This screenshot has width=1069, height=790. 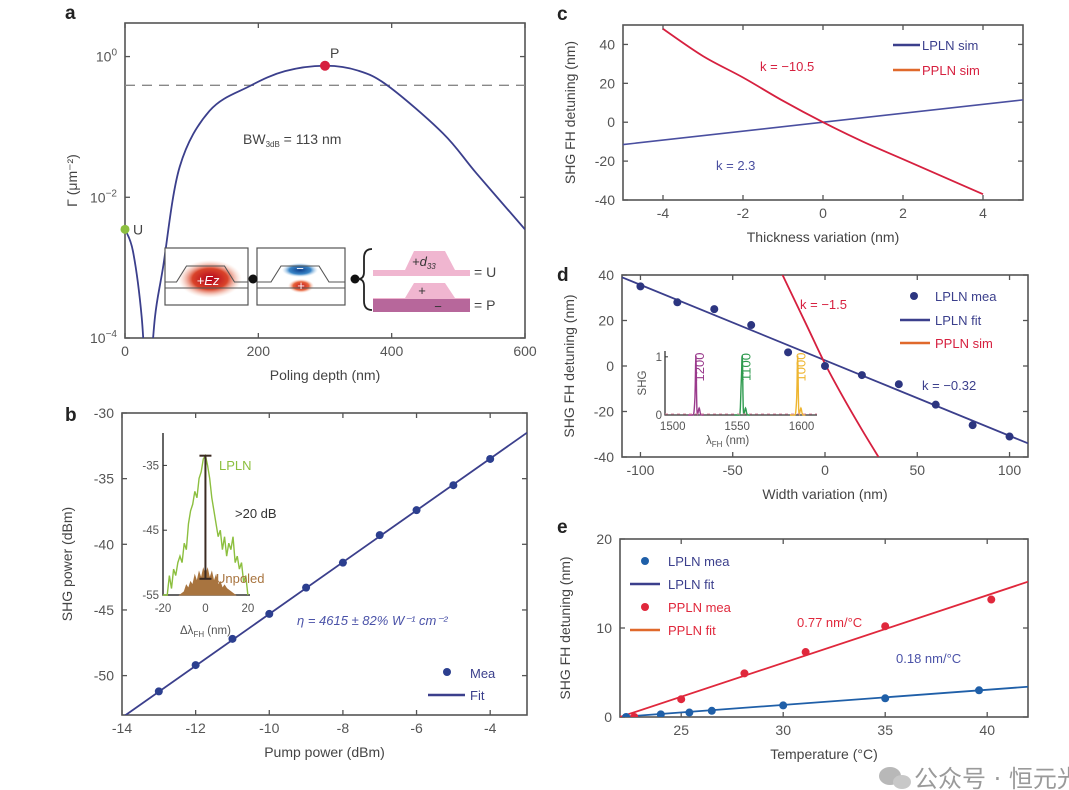 I want to click on plus-label: +, so click(x=301, y=285).